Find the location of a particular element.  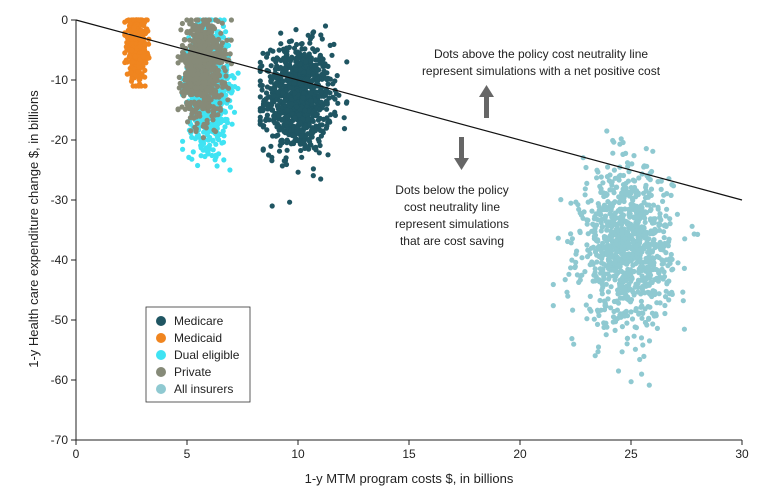

x-tick-label: 5 is located at coordinates (187, 454).